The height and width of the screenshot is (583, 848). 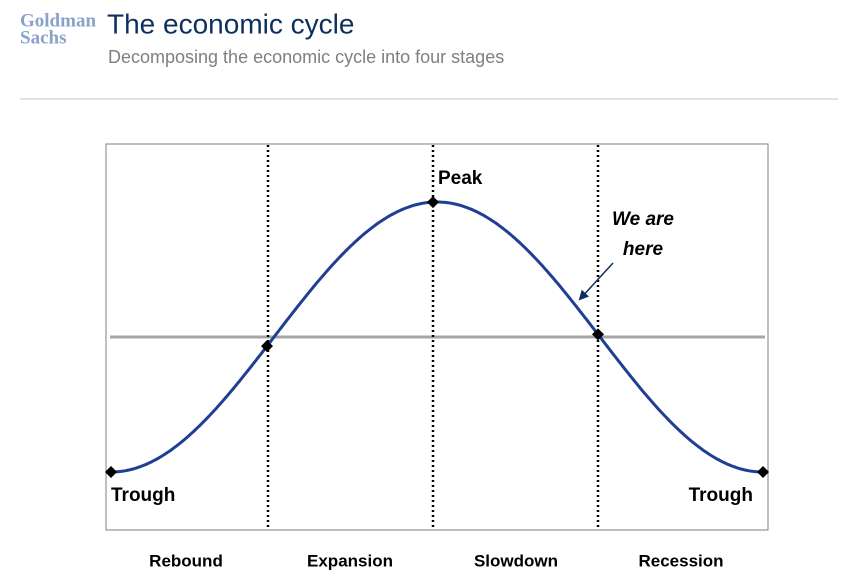 What do you see at coordinates (643, 249) in the screenshot?
I see `annotation: here` at bounding box center [643, 249].